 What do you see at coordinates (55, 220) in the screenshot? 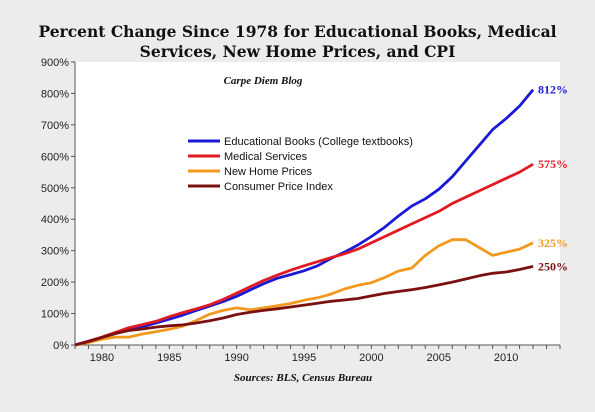
I see `y-tick-label: 400%` at bounding box center [55, 220].